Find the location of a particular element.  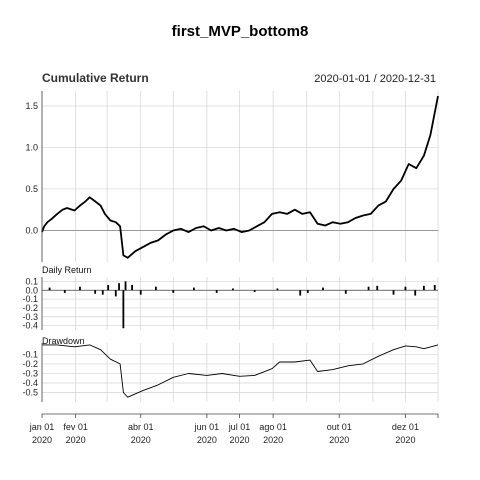

x-tick-label: ago 01 is located at coordinates (273, 427).